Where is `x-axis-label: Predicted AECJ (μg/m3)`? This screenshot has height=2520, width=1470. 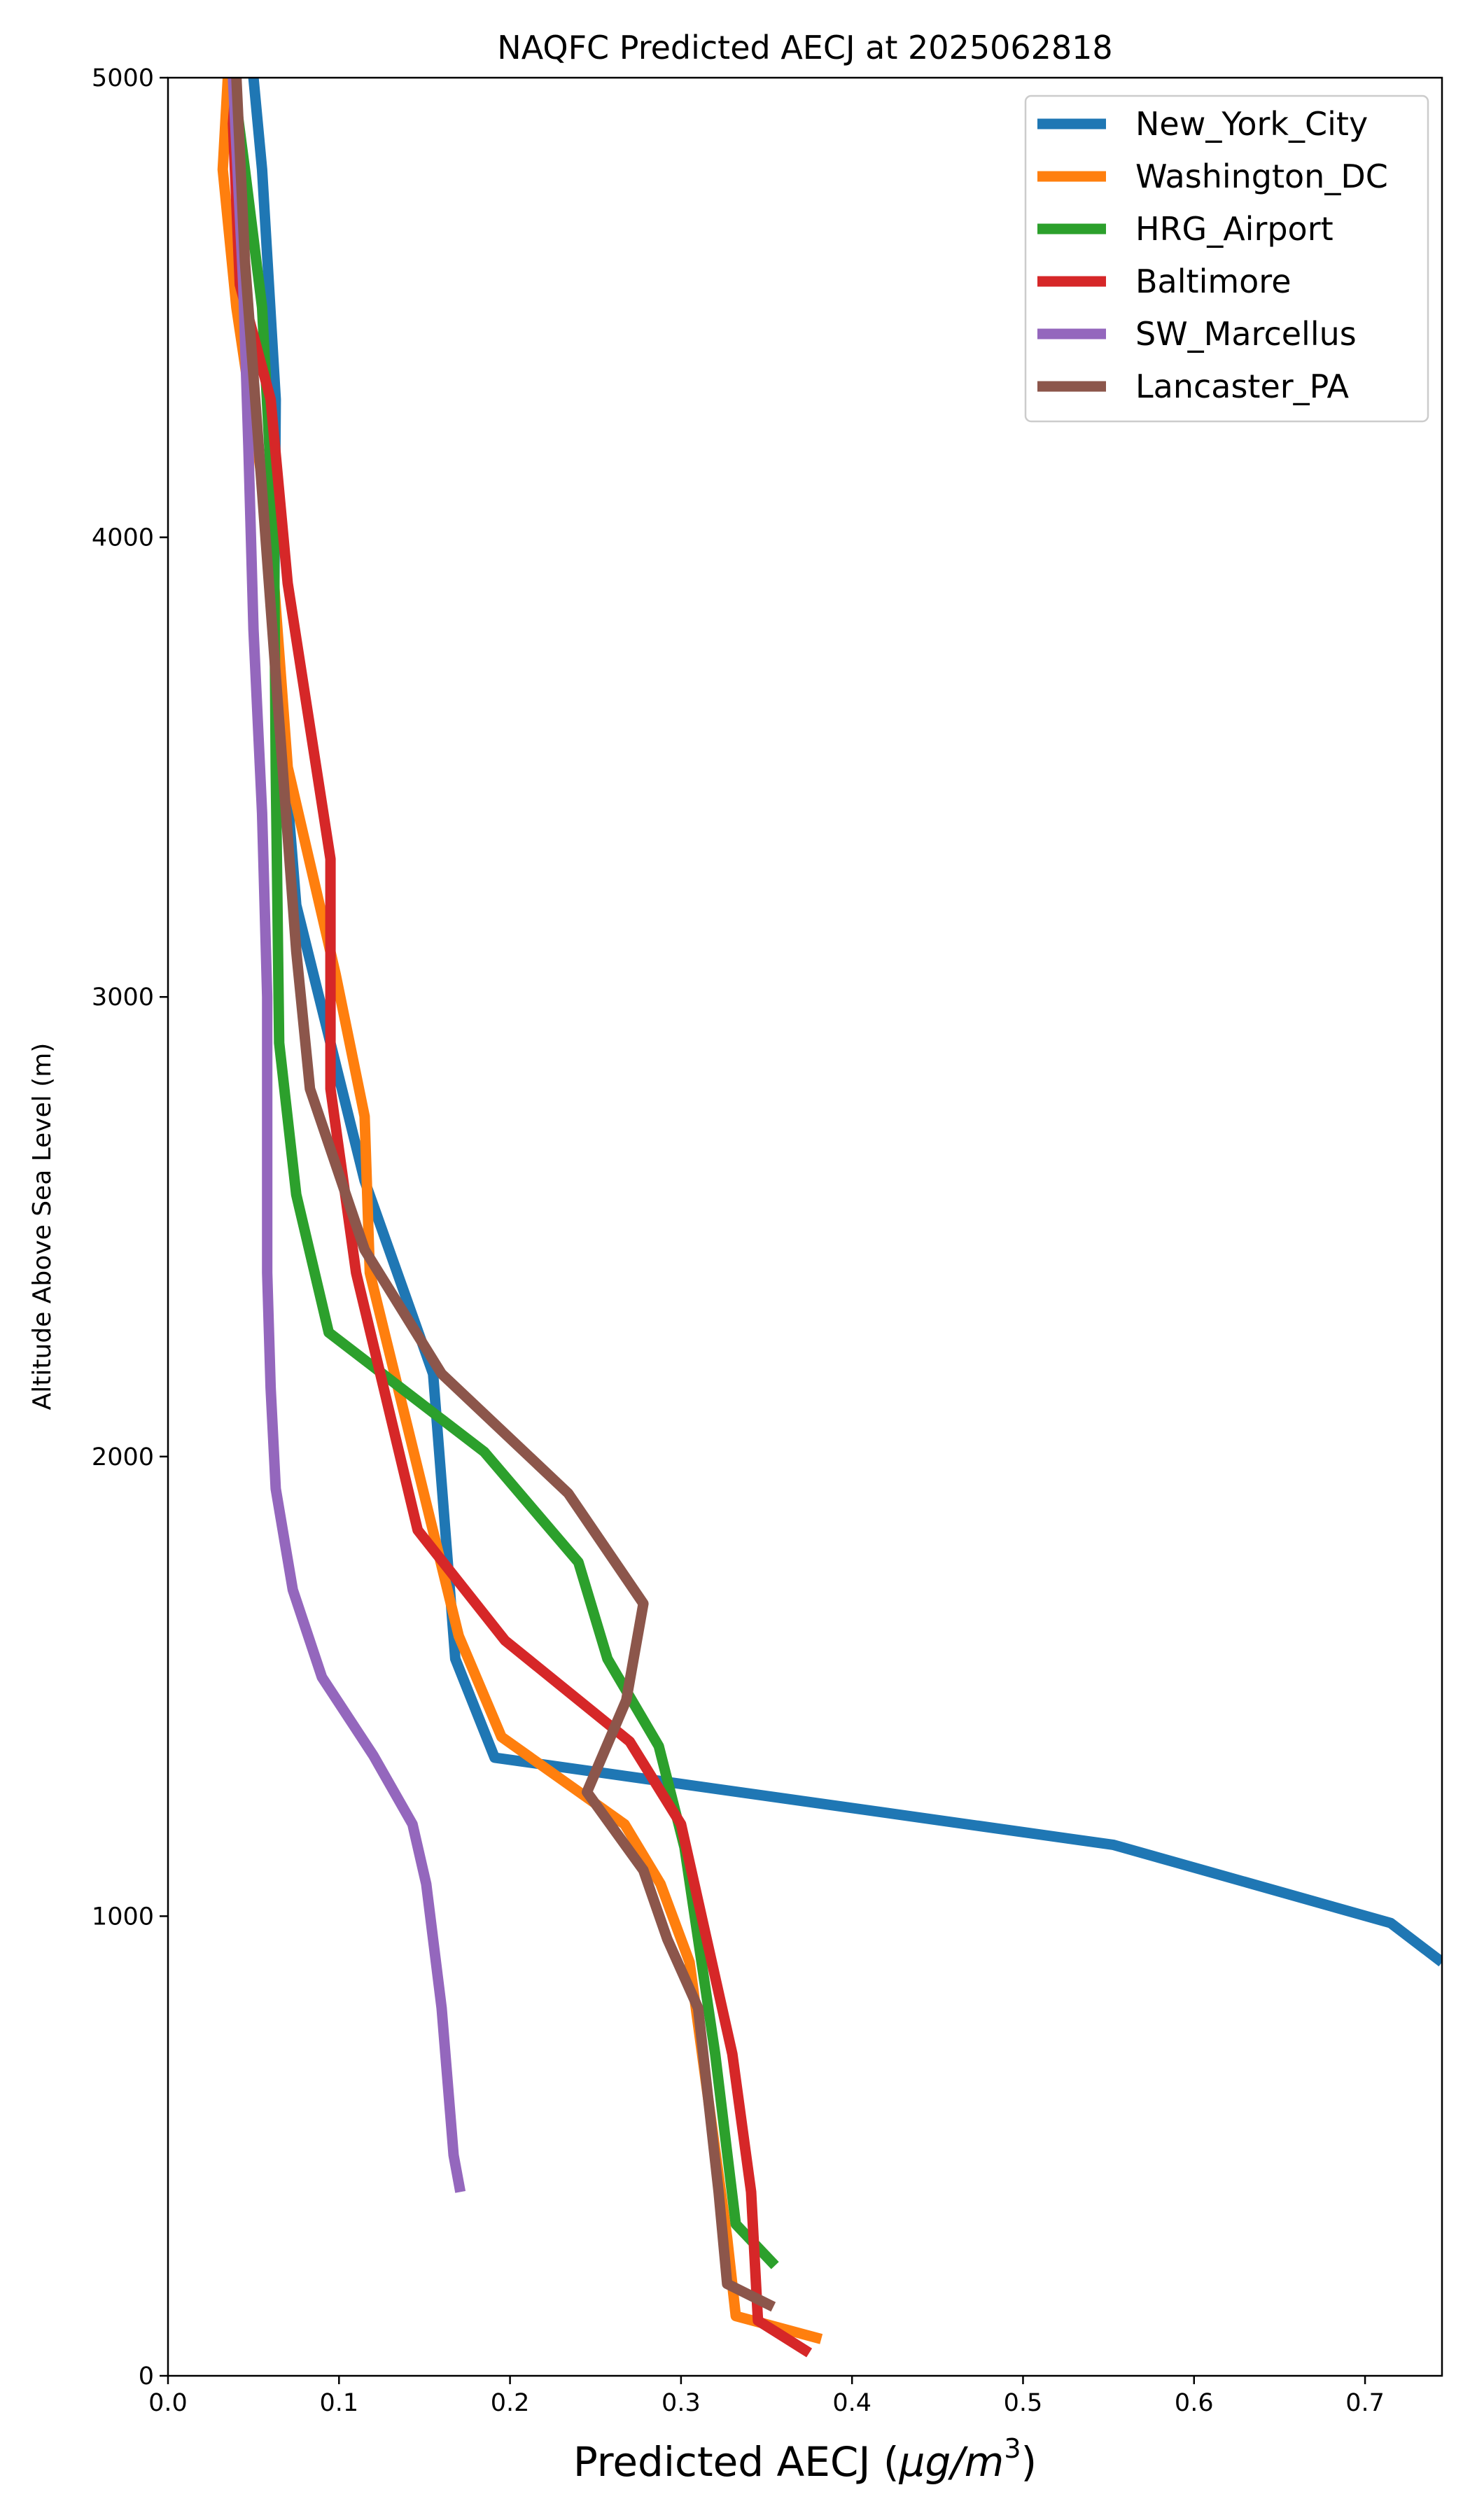
x-axis-label: Predicted AECJ (μg/m3) is located at coordinates (805, 2459).